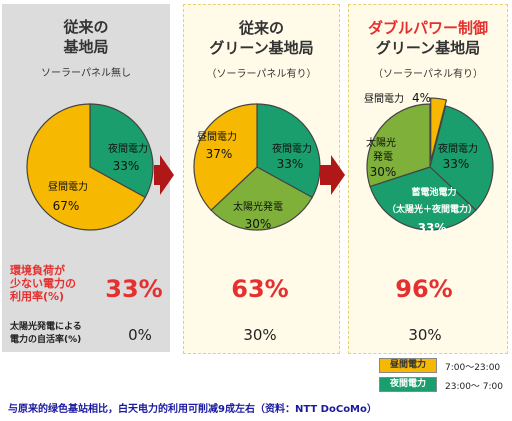 The width and height of the screenshot is (512, 421). I want to click on p3-solar-line2: 発電, so click(383, 156).